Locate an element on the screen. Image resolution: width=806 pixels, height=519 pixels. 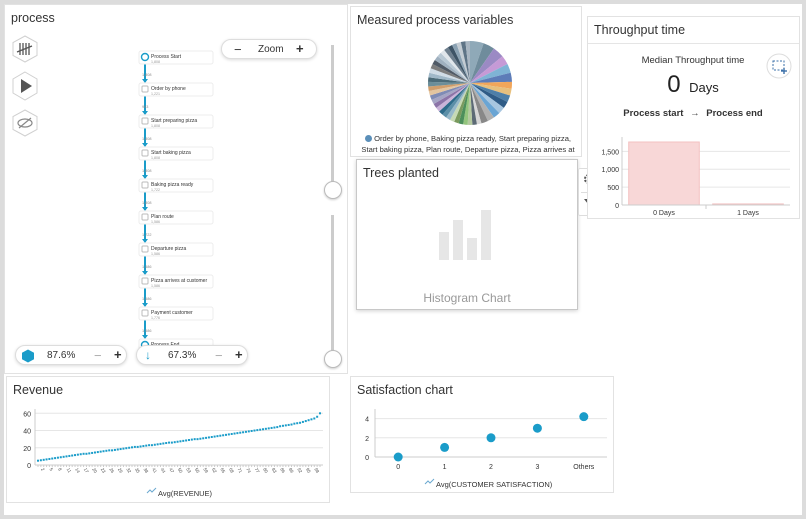
paths-decrease-button: − is located at coordinates (219, 355).